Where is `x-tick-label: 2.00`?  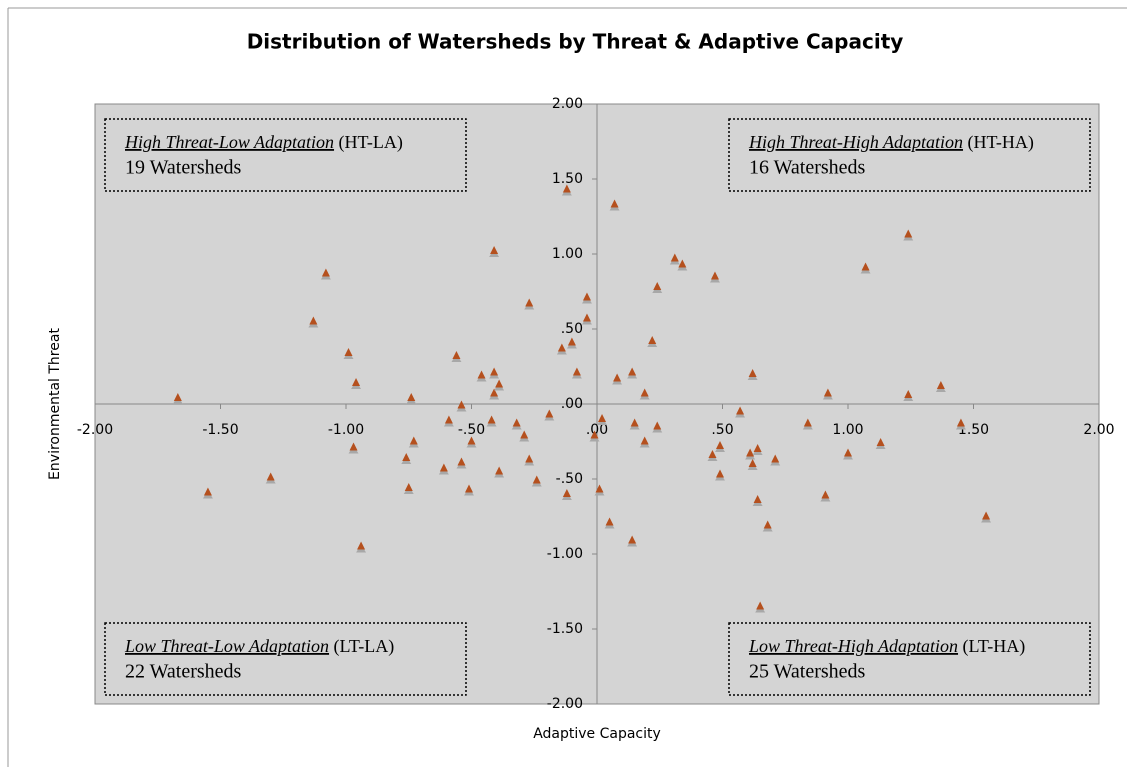
x-tick-label: 2.00 is located at coordinates (1098, 430).